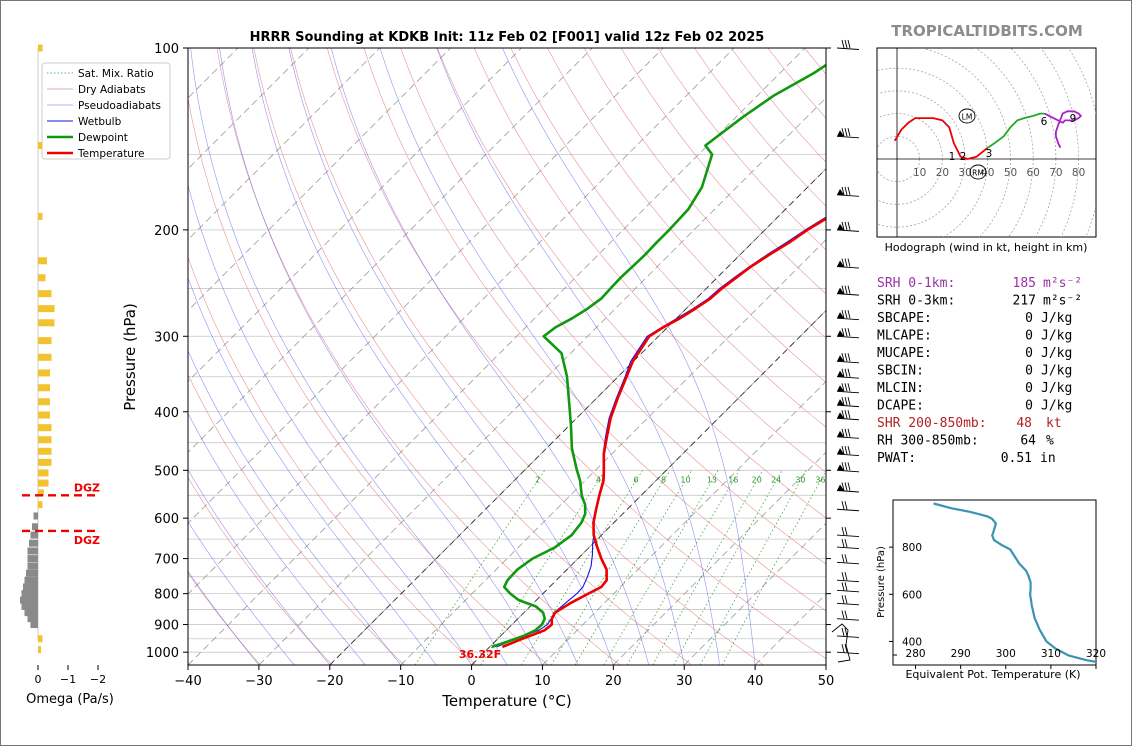 The height and width of the screenshot is (748, 1134). I want to click on theta-y-tick-label: 600, so click(912, 595).